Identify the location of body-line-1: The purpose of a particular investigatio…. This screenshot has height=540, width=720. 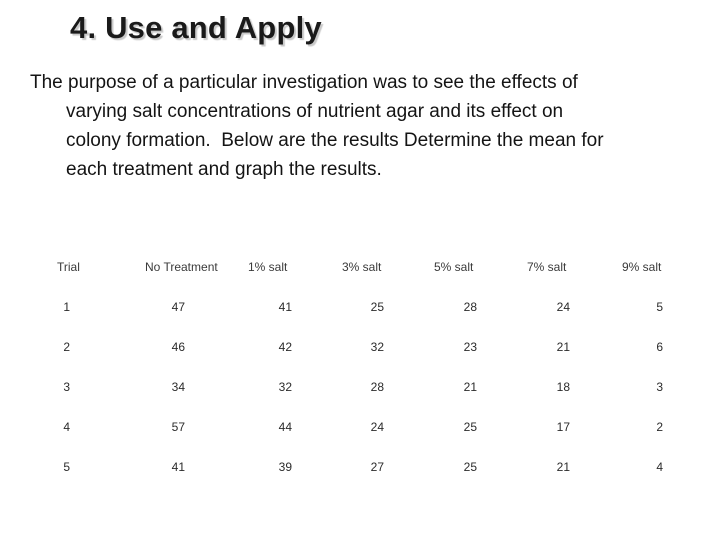
(304, 82).